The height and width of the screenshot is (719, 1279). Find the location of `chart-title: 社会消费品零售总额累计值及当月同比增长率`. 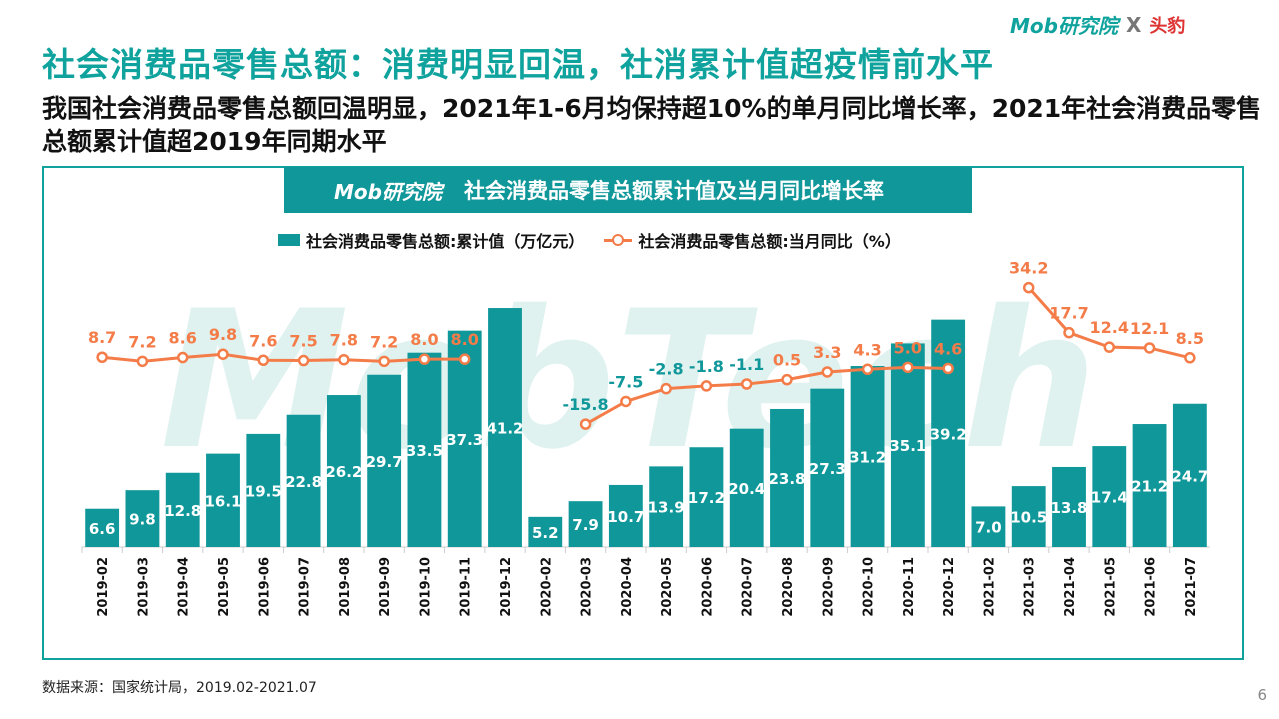

chart-title: 社会消费品零售总额累计值及当月同比增长率 is located at coordinates (673, 191).